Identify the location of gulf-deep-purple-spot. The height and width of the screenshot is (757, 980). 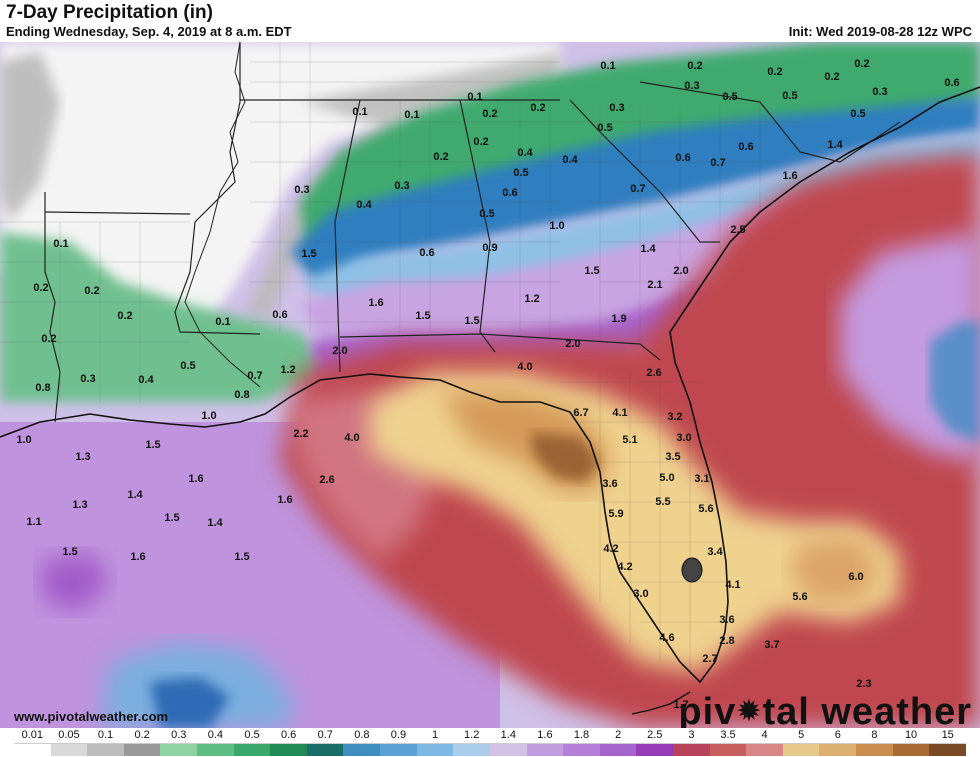
(75, 582).